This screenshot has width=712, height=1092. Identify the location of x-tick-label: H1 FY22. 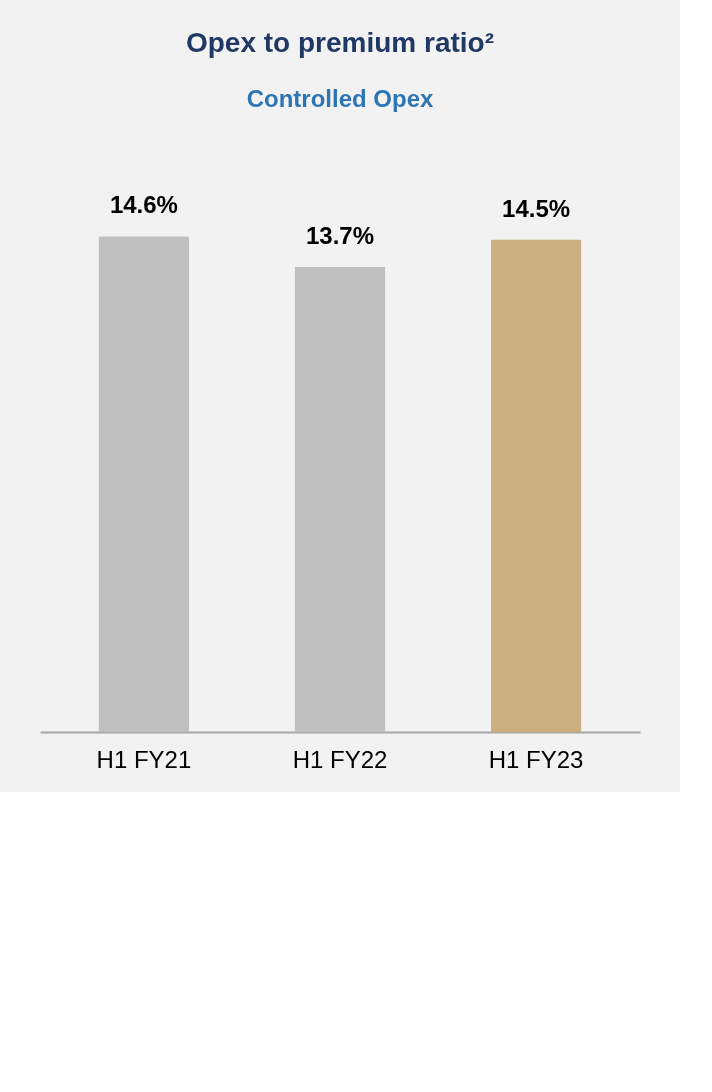
(340, 759).